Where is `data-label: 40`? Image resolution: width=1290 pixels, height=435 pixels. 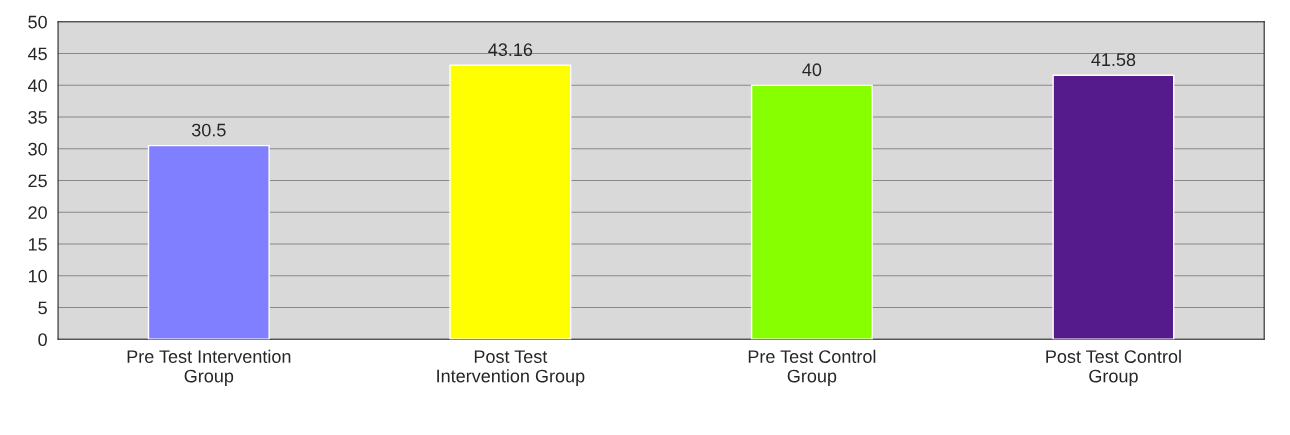
data-label: 40 is located at coordinates (812, 70).